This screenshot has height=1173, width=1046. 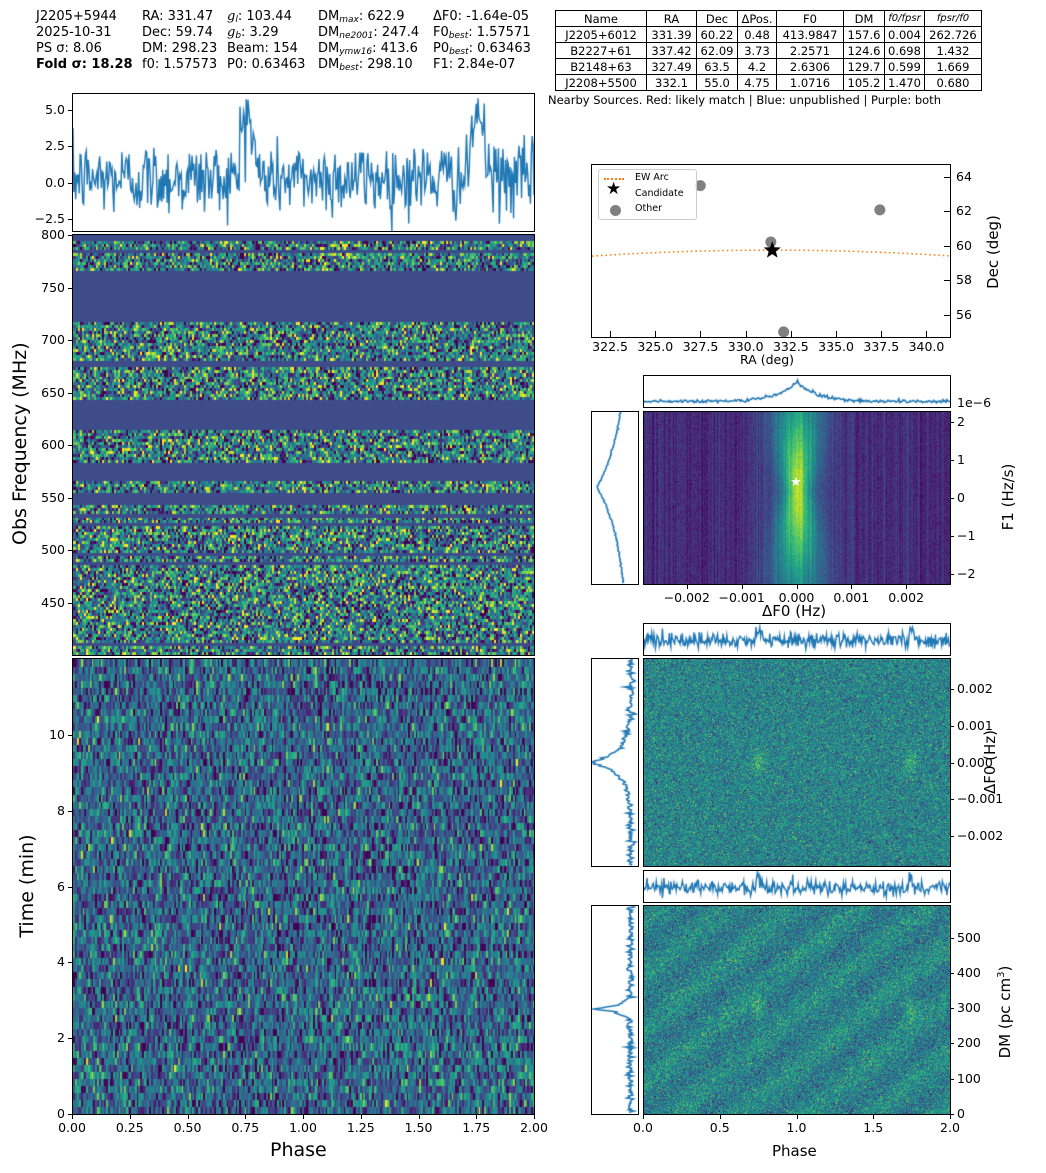 What do you see at coordinates (950, 1127) in the screenshot?
I see `x-tick-label: 2.0` at bounding box center [950, 1127].